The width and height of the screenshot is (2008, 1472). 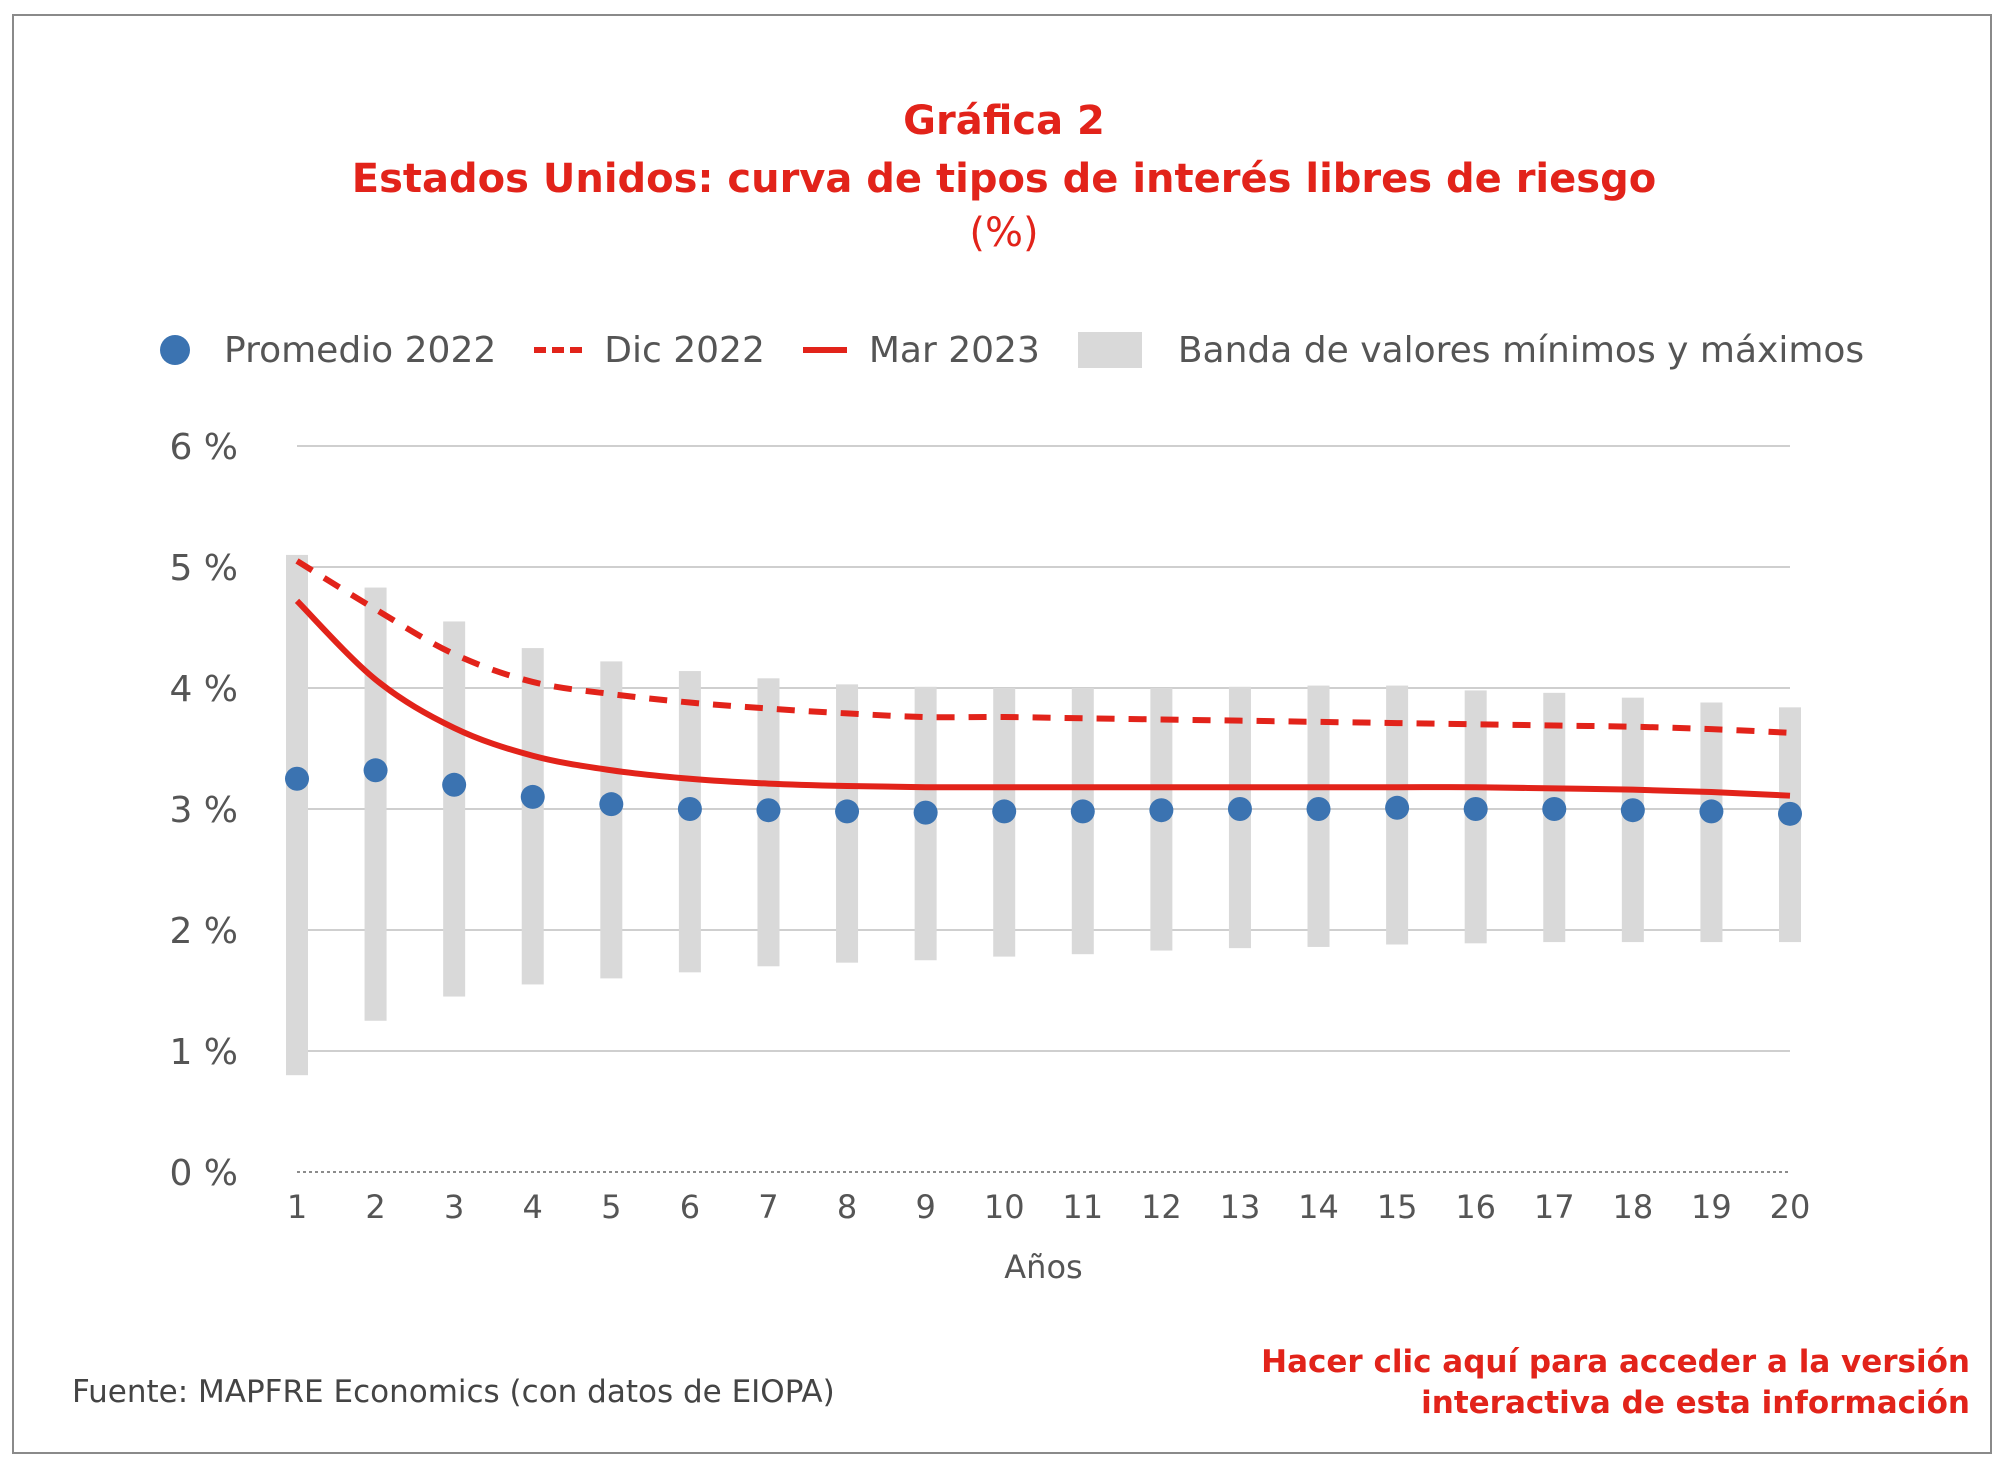 I want to click on x-axis-title: Años, so click(x=1043, y=1267).